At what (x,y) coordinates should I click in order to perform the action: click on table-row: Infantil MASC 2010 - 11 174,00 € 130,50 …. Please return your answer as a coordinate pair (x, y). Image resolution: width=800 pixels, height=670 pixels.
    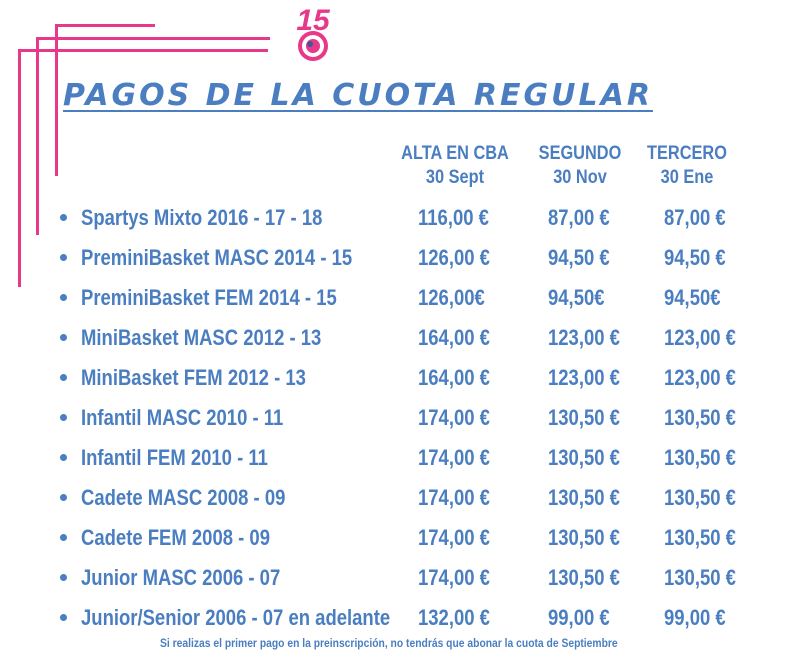
    Looking at the image, I should click on (400, 420).